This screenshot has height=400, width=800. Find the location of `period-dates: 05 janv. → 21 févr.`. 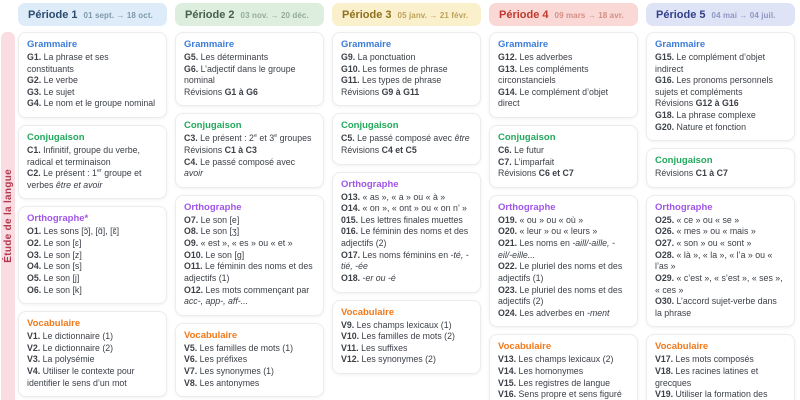

period-dates: 05 janv. → 21 févr. is located at coordinates (433, 15).